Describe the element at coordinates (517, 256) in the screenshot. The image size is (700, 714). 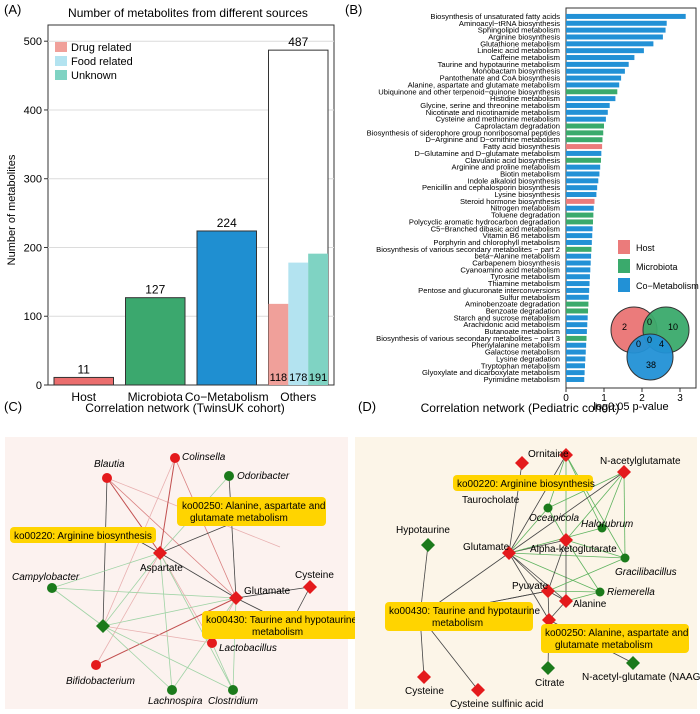
I see `pathway-label: beta−Alanine metabolism` at that location.